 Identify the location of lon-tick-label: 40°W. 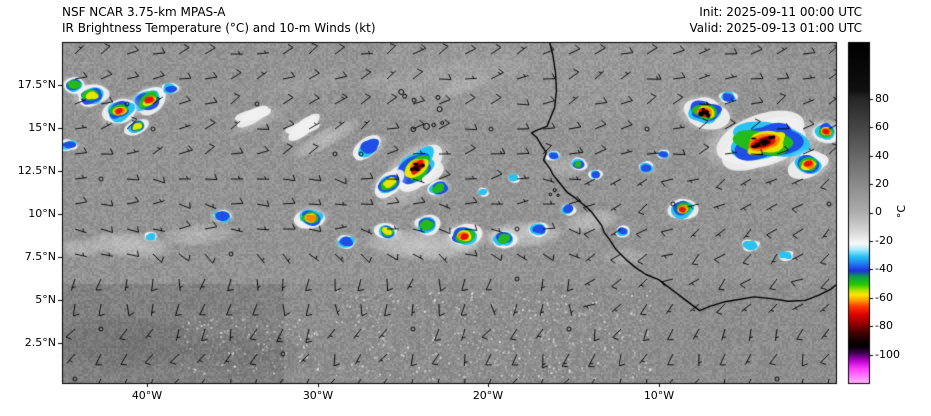
(147, 395).